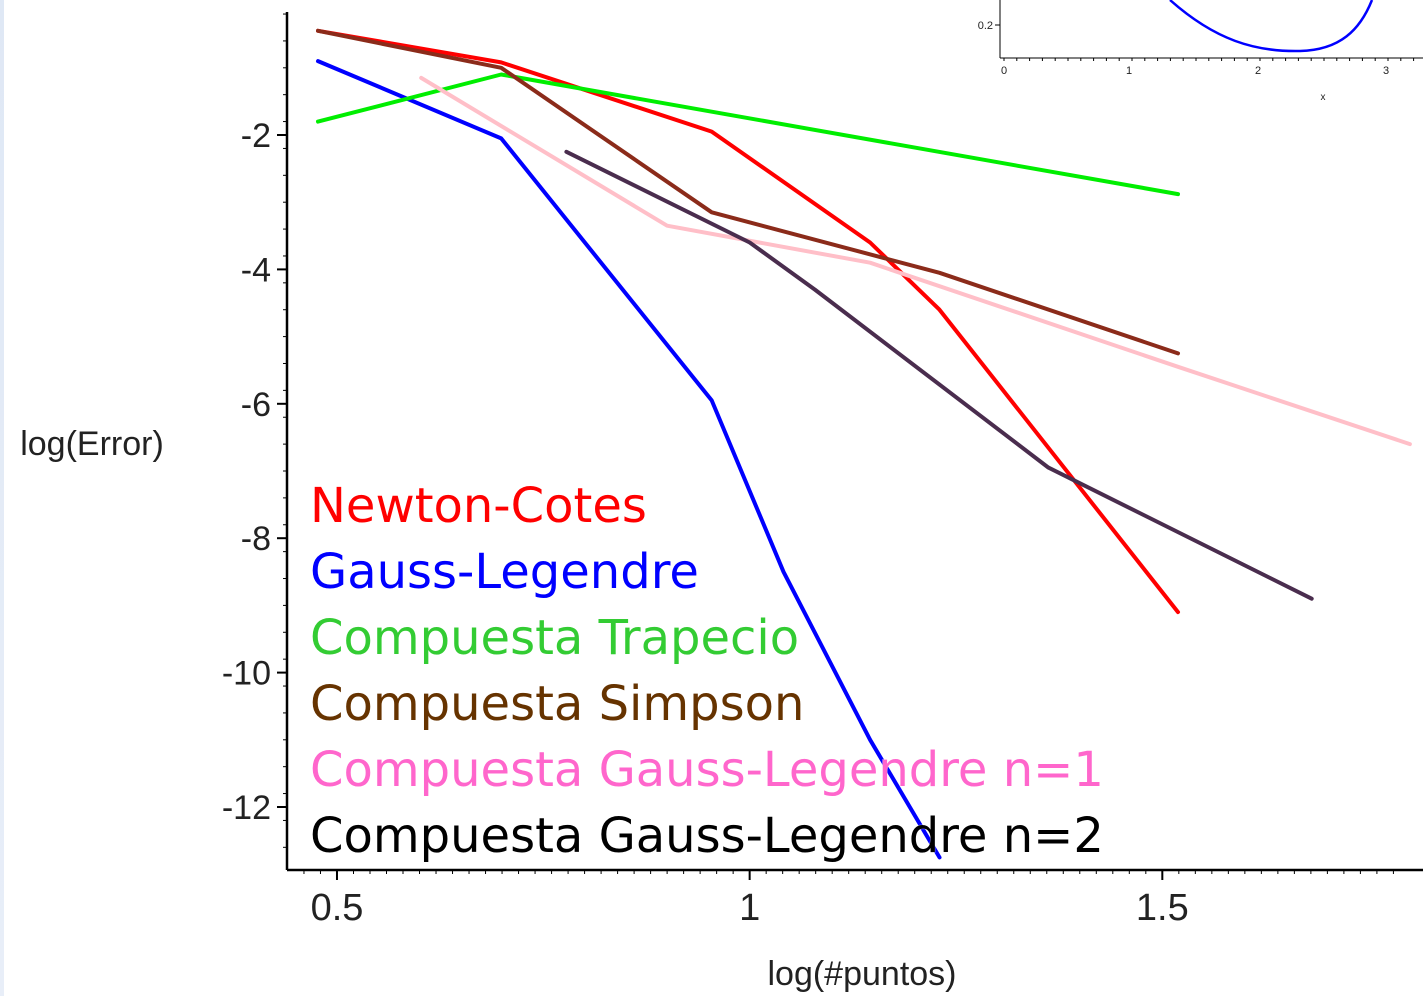 The image size is (1423, 996). What do you see at coordinates (2, 498) in the screenshot?
I see `window-edge-strip` at bounding box center [2, 498].